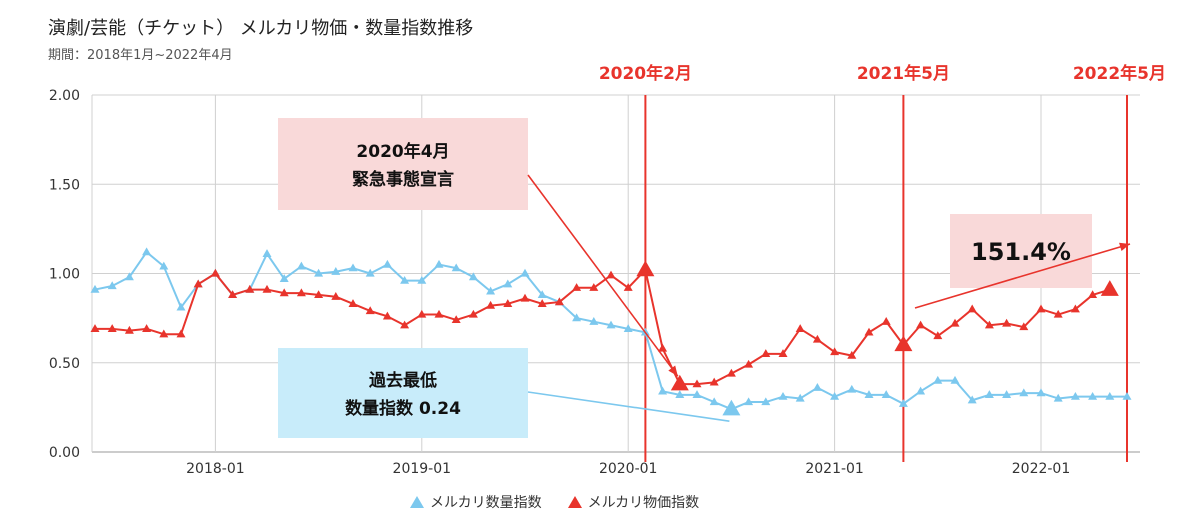 The height and width of the screenshot is (528, 1200). Describe the element at coordinates (403, 164) in the screenshot. I see `emergency-callout-box` at that location.